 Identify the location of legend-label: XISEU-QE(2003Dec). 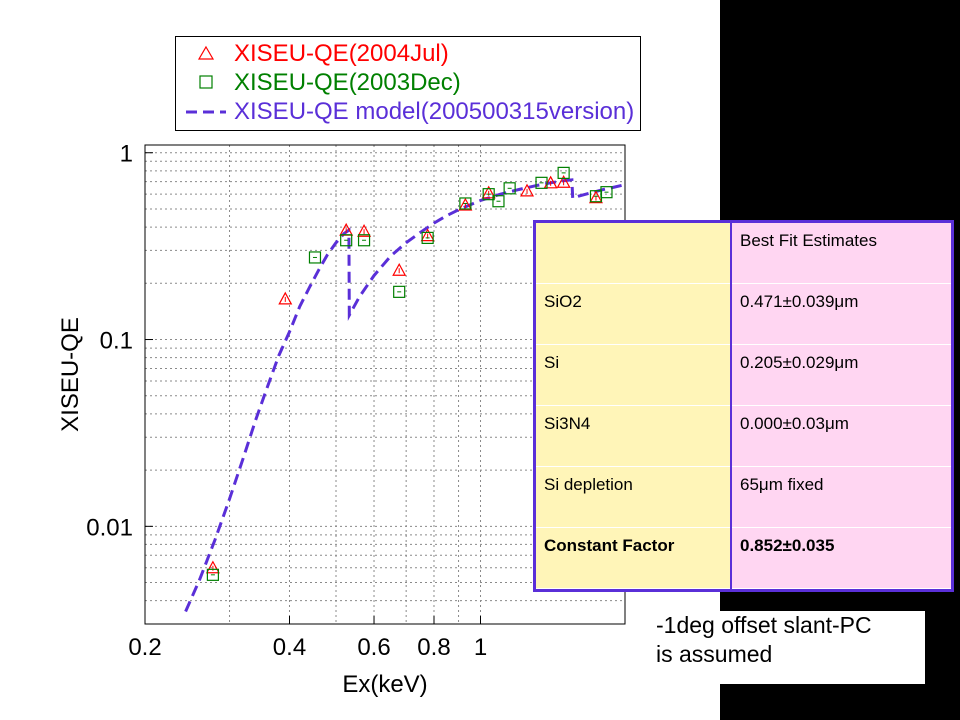
(347, 82).